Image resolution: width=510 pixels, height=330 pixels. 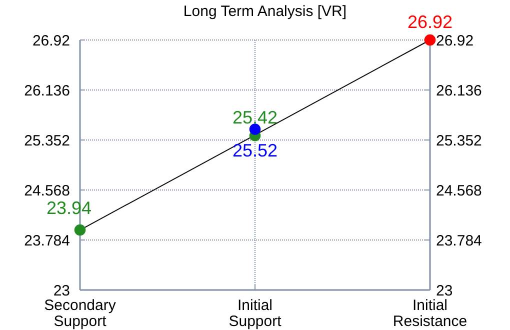 What do you see at coordinates (459, 141) in the screenshot?
I see `y2-tick-label: 25.352` at bounding box center [459, 141].